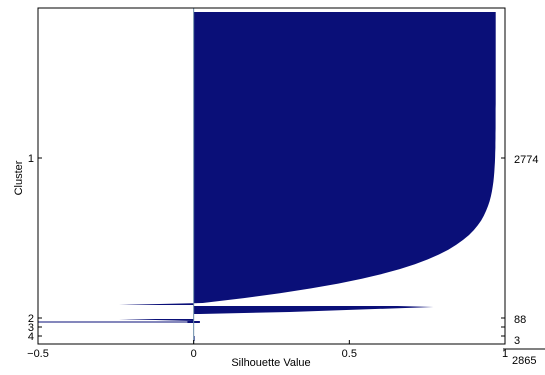 This screenshot has height=375, width=545. What do you see at coordinates (31, 337) in the screenshot?
I see `y-tick-label: 4` at bounding box center [31, 337].